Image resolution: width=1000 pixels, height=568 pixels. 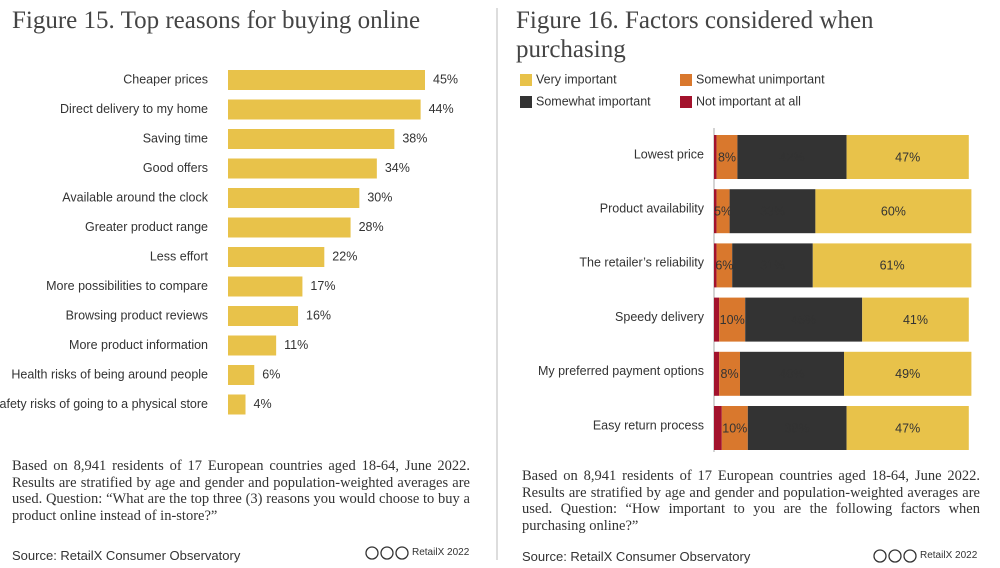 I want to click on value-label: 11%, so click(x=296, y=345).